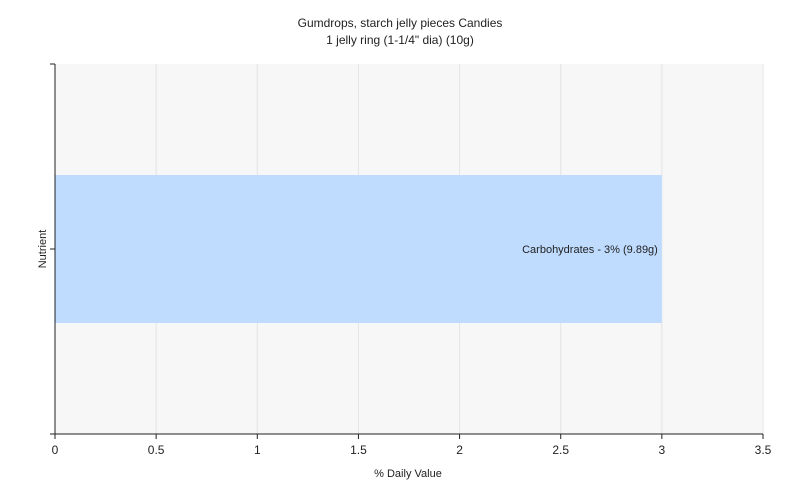 Image resolution: width=800 pixels, height=500 pixels. What do you see at coordinates (560, 450) in the screenshot?
I see `x-tick-label: 2.5` at bounding box center [560, 450].